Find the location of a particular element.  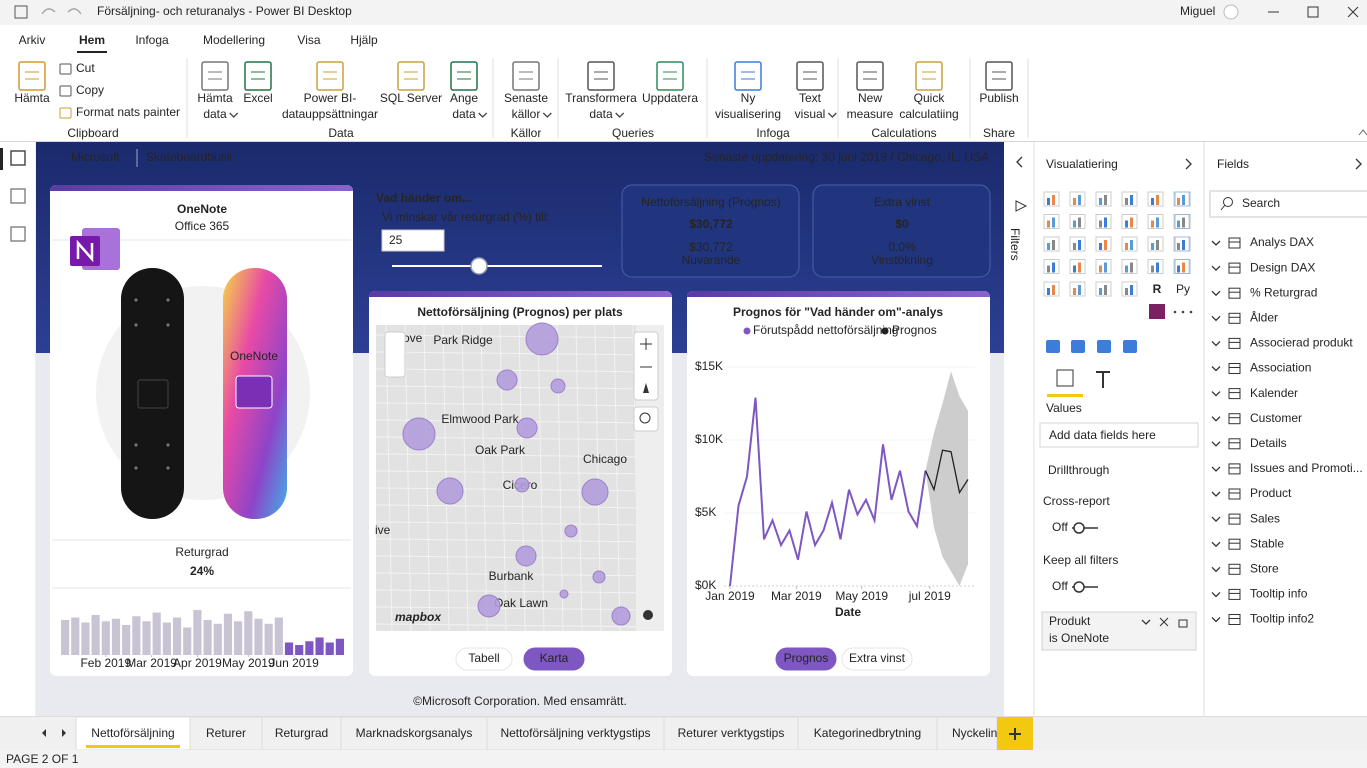

field-table: Customer is located at coordinates (1276, 418).